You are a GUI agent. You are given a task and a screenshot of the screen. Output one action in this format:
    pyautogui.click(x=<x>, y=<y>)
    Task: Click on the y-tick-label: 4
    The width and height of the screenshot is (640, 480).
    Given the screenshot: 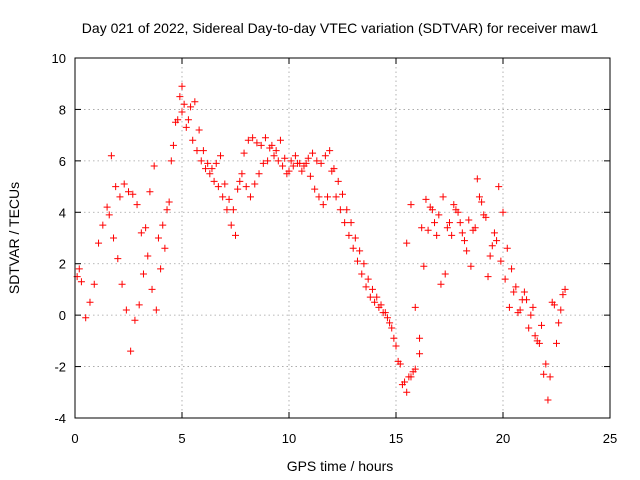 What is the action you would take?
    pyautogui.click(x=62, y=212)
    